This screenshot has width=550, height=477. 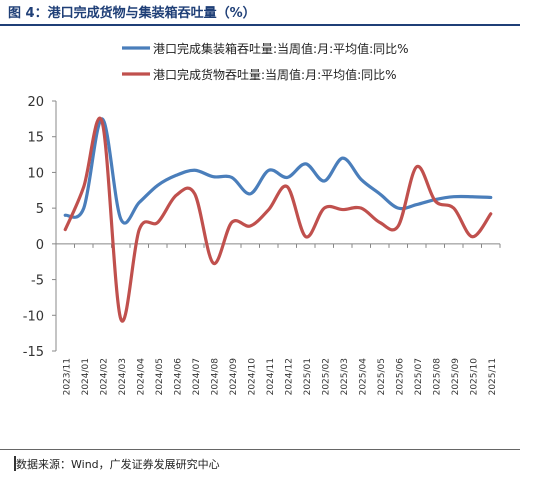 I want to click on bottom-rule, so click(x=260, y=449).